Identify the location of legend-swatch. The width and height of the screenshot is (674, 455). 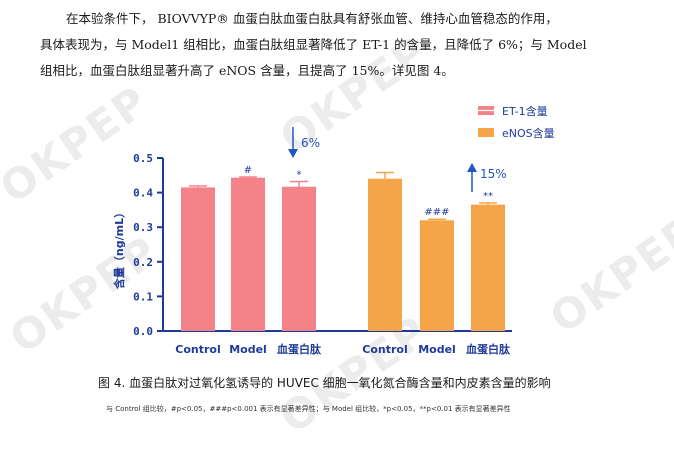
(486, 132).